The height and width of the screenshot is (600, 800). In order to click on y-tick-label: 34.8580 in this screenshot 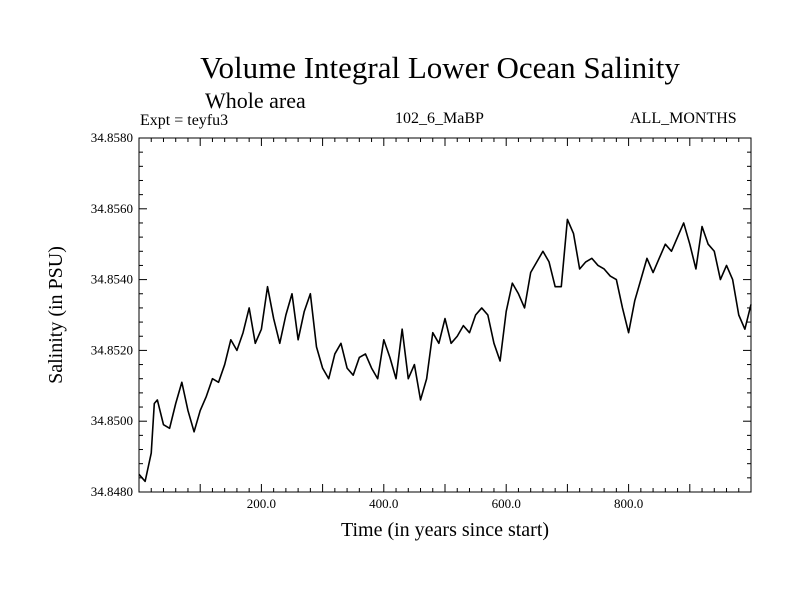, I will do `click(112, 137)`.